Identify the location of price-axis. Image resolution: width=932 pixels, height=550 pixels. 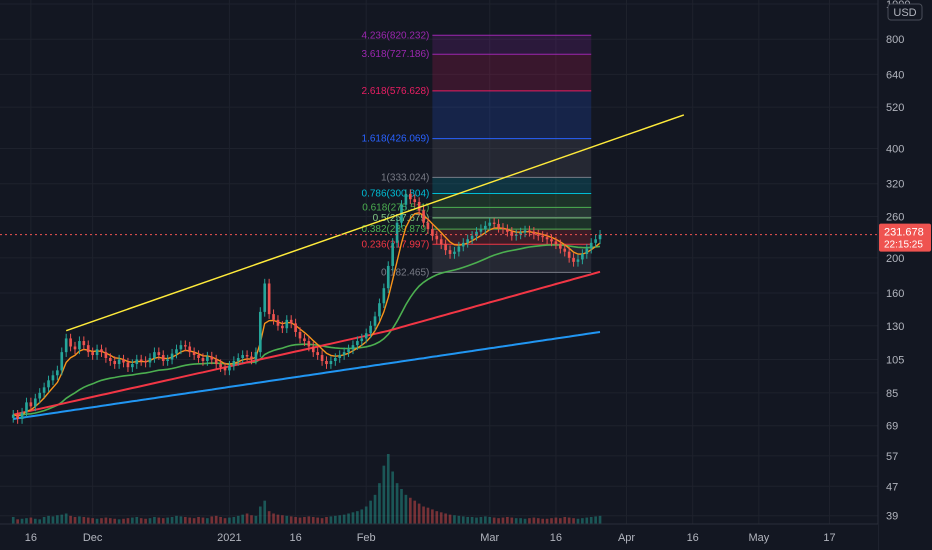
(905, 275).